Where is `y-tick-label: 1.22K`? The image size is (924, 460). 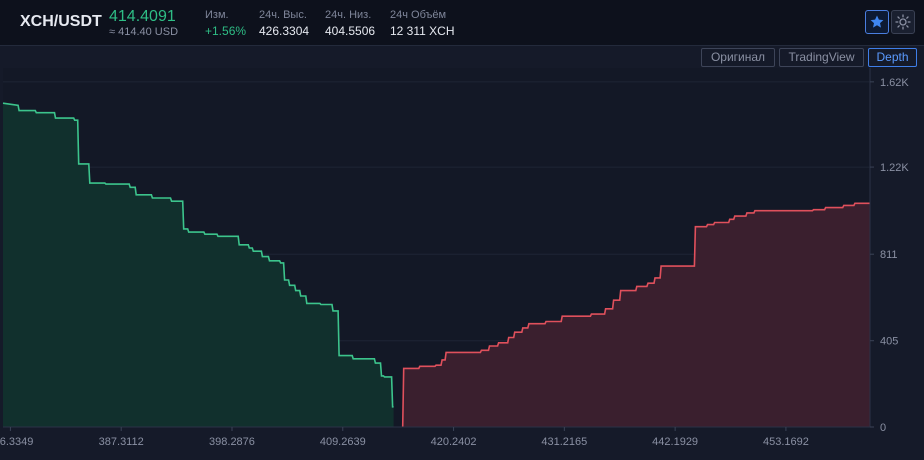
y-tick-label: 1.22K is located at coordinates (894, 168).